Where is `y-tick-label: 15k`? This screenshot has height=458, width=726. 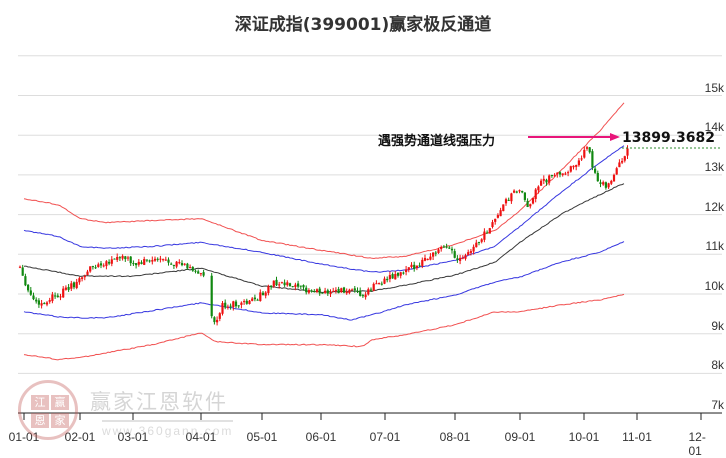 y-tick-label: 15k is located at coordinates (714, 87).